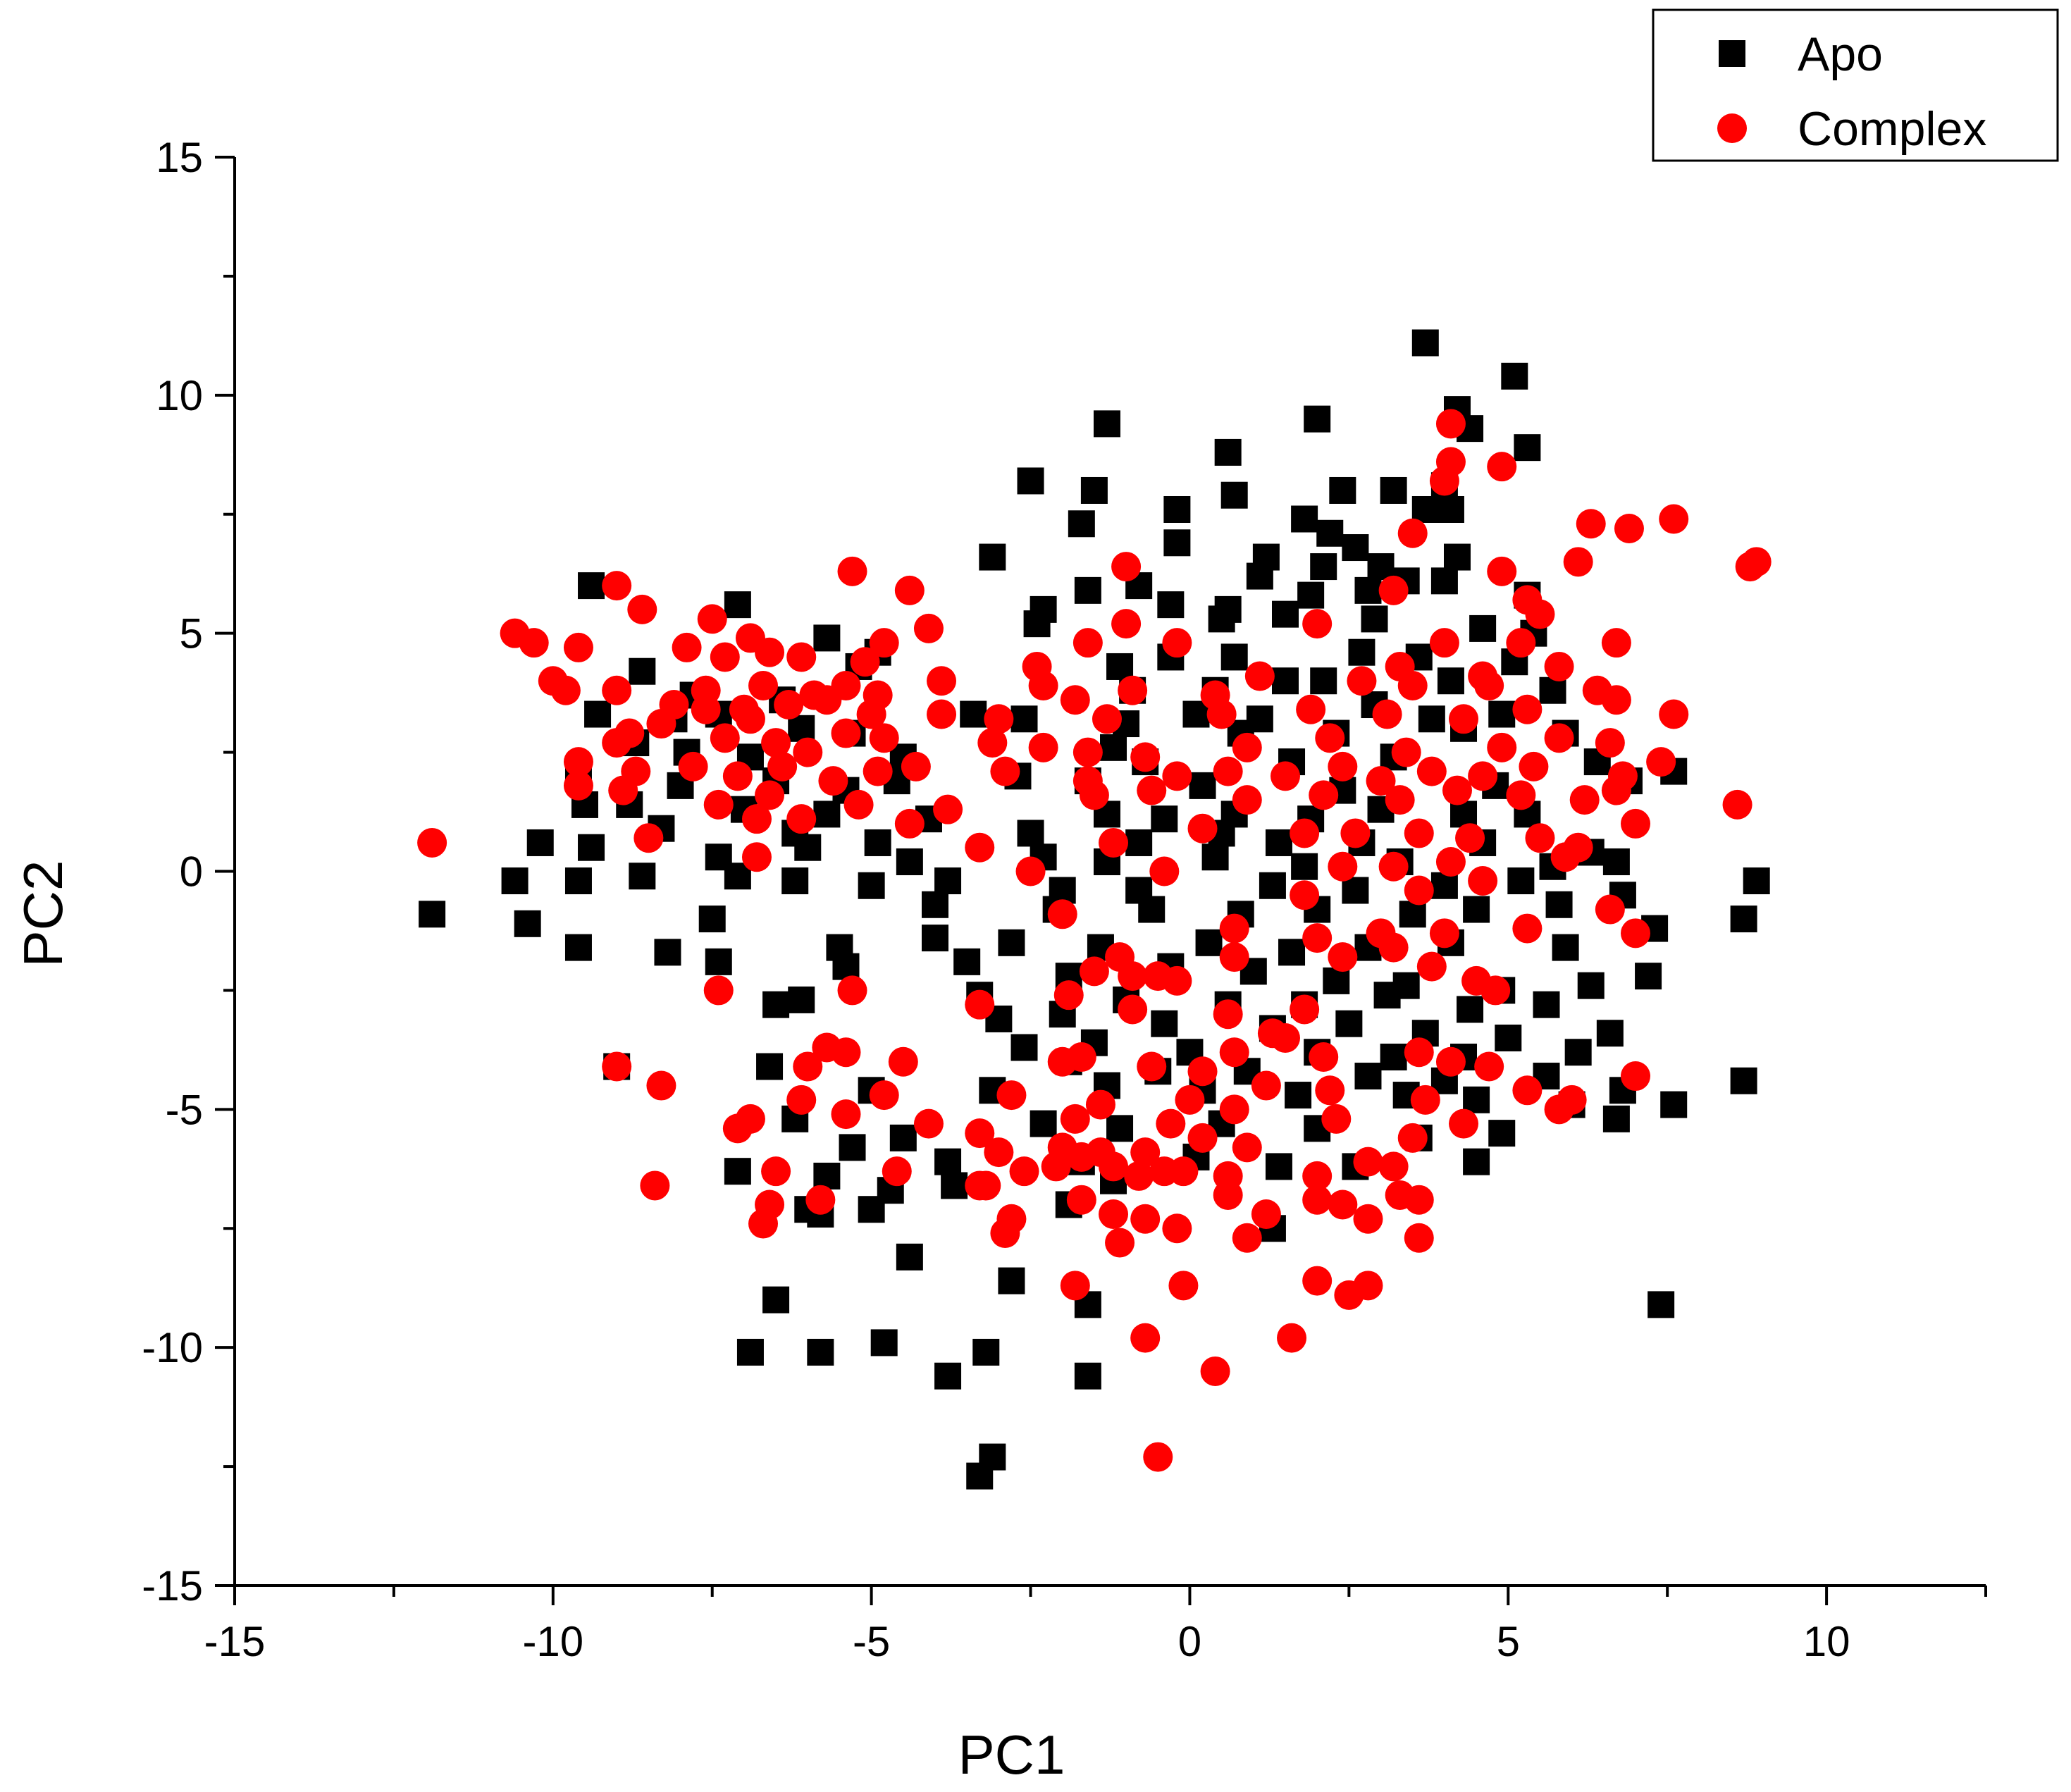 This screenshot has height=1792, width=2071. Describe the element at coordinates (872, 1641) in the screenshot. I see `x-tick-label: -5` at that location.